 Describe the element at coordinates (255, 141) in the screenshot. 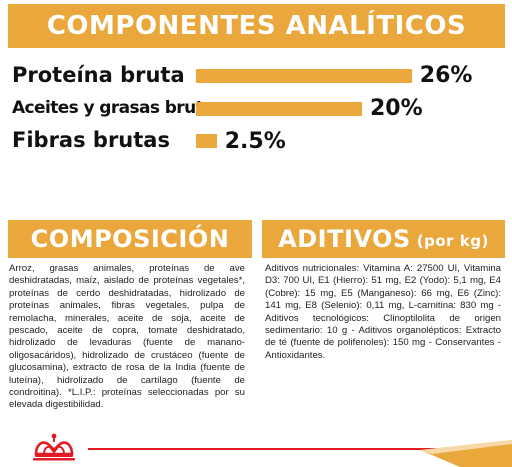

I see `nutrient-value: 2.5%` at that location.